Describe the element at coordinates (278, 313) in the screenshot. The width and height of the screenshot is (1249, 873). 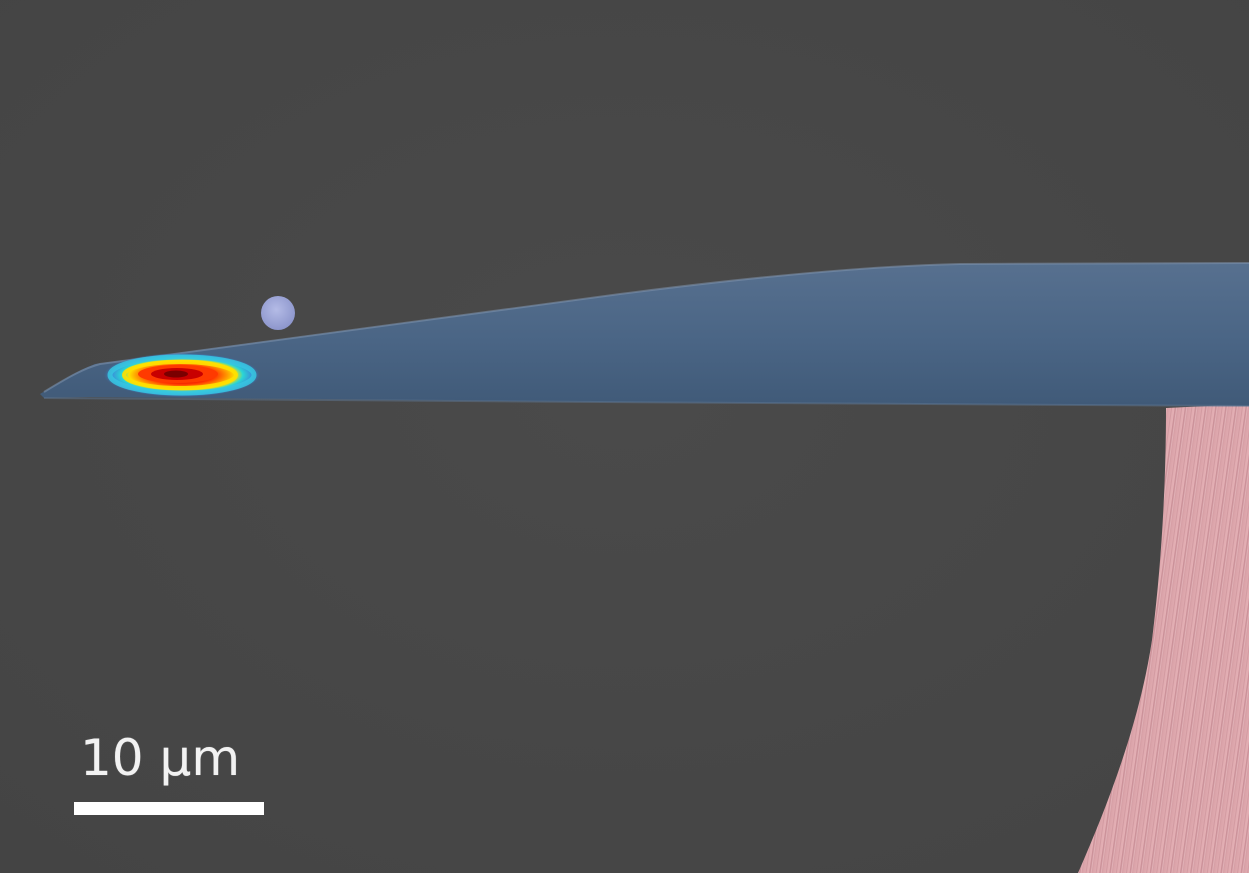
I see `nanoparticle` at that location.